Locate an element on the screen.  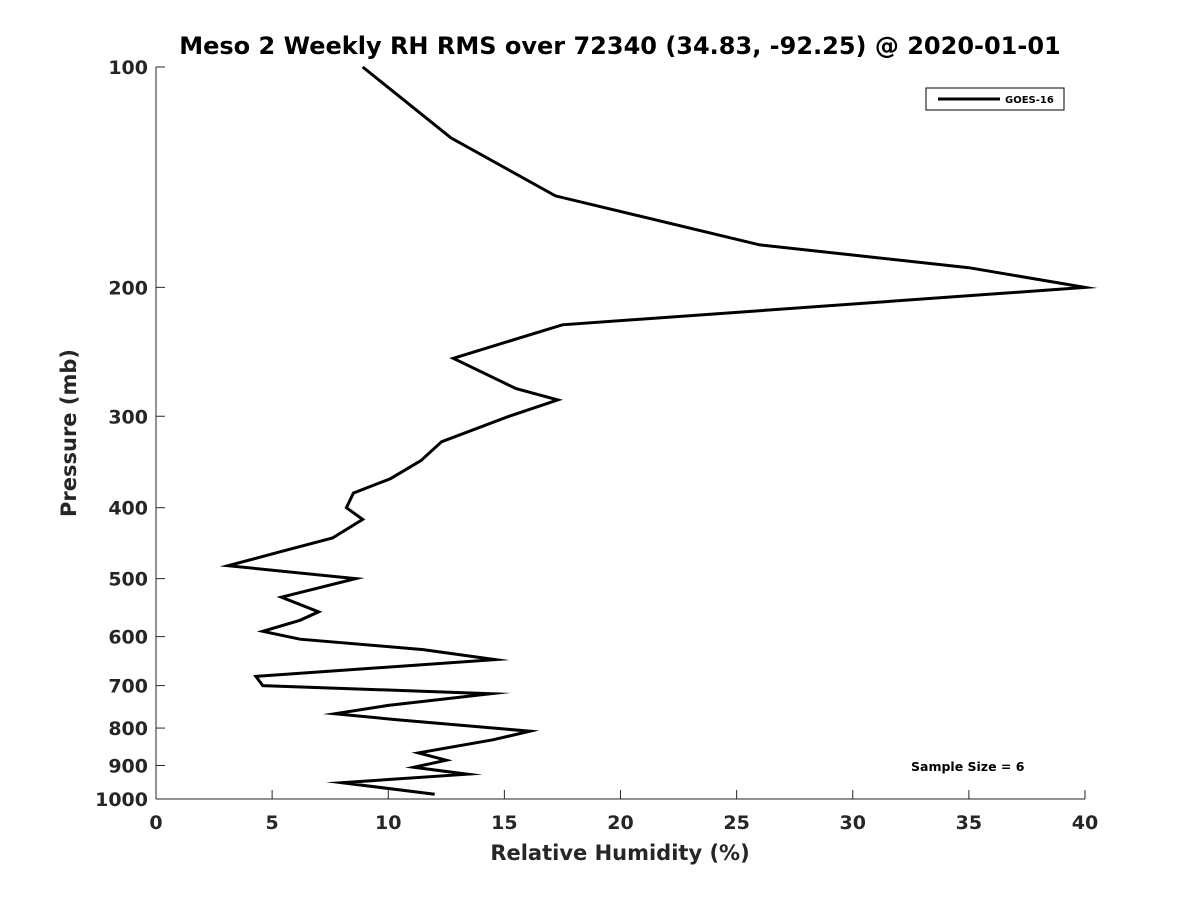
x-tick-label: 5 is located at coordinates (272, 823).